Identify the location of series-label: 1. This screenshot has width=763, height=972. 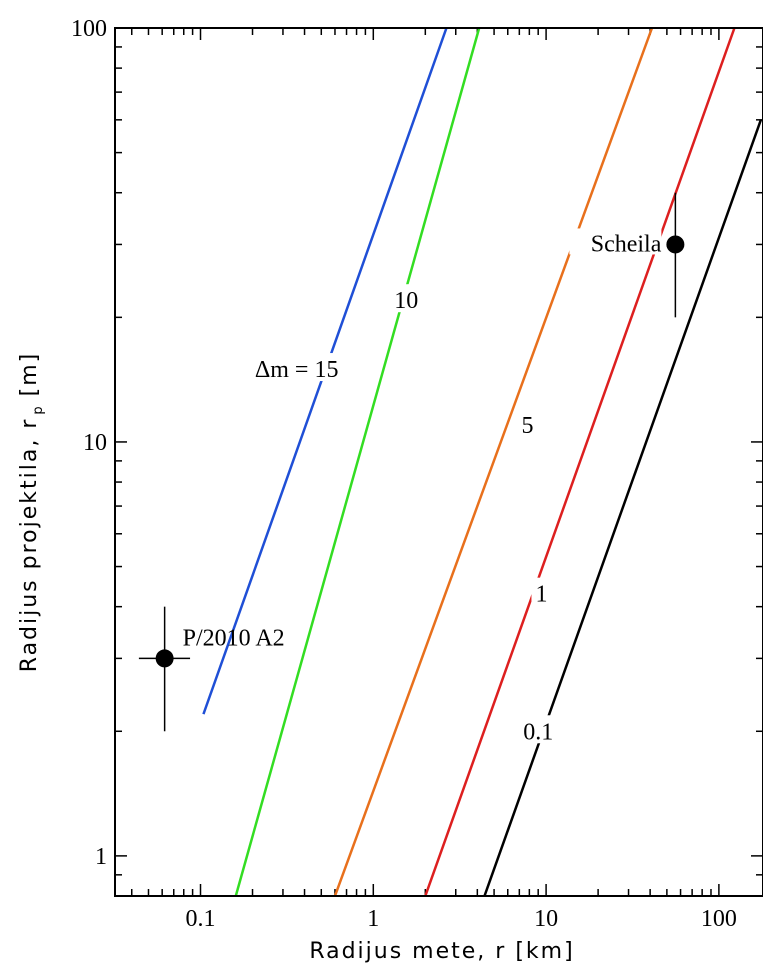
(541, 595).